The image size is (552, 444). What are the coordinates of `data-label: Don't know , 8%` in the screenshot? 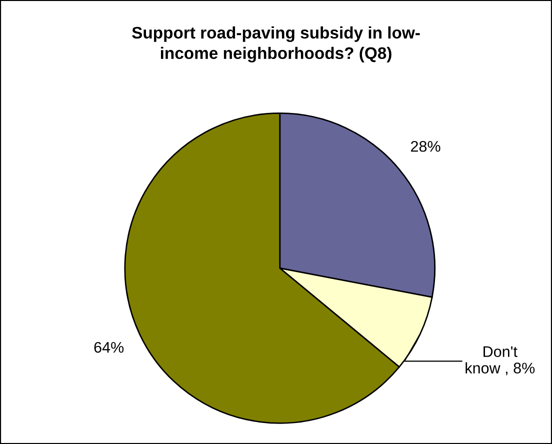 It's located at (500, 361).